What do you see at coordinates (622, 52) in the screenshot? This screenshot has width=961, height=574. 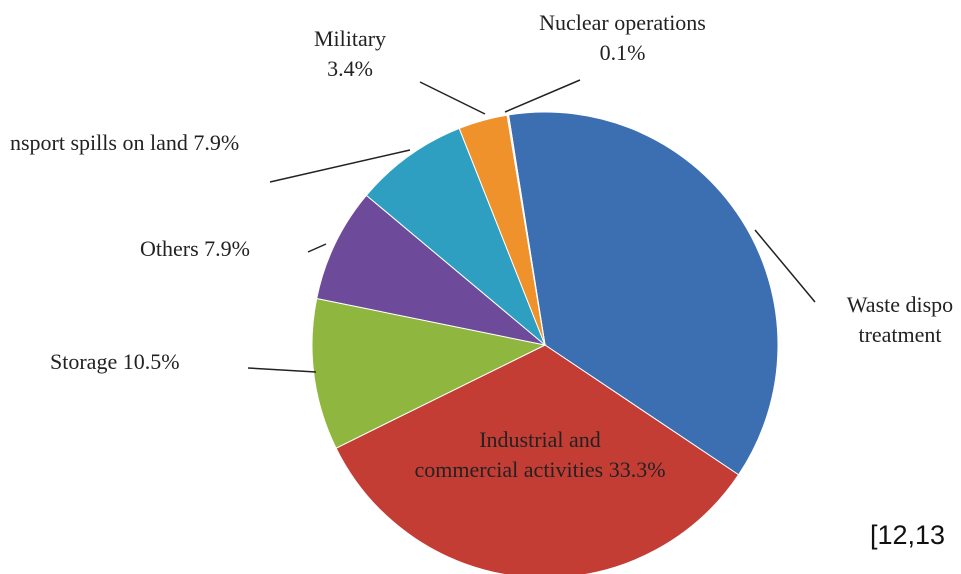 I see `value-label: 0.1%` at bounding box center [622, 52].